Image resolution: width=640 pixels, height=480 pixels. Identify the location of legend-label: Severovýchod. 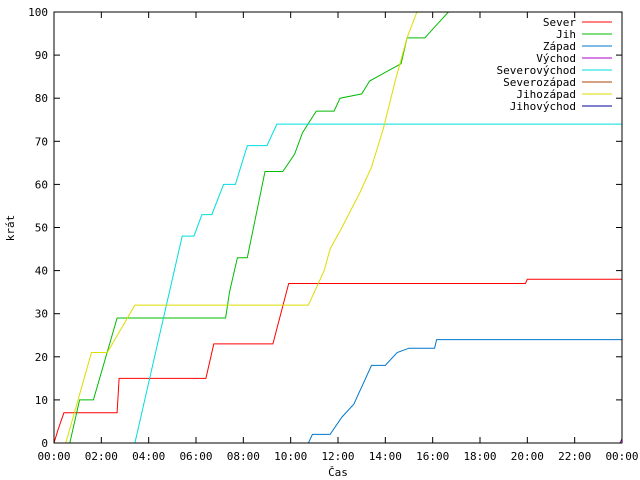
(536, 70).